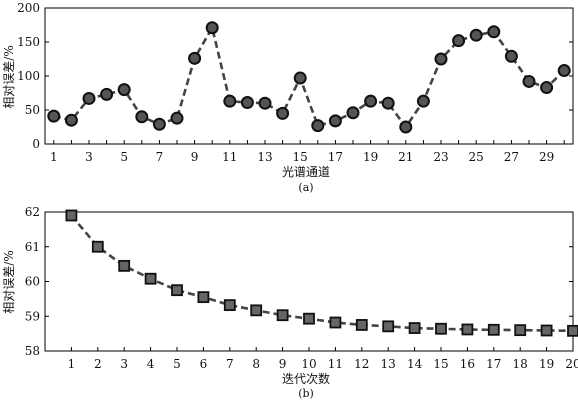 The height and width of the screenshot is (401, 578). What do you see at coordinates (467, 364) in the screenshot?
I see `x-tick-label: 16` at bounding box center [467, 364].